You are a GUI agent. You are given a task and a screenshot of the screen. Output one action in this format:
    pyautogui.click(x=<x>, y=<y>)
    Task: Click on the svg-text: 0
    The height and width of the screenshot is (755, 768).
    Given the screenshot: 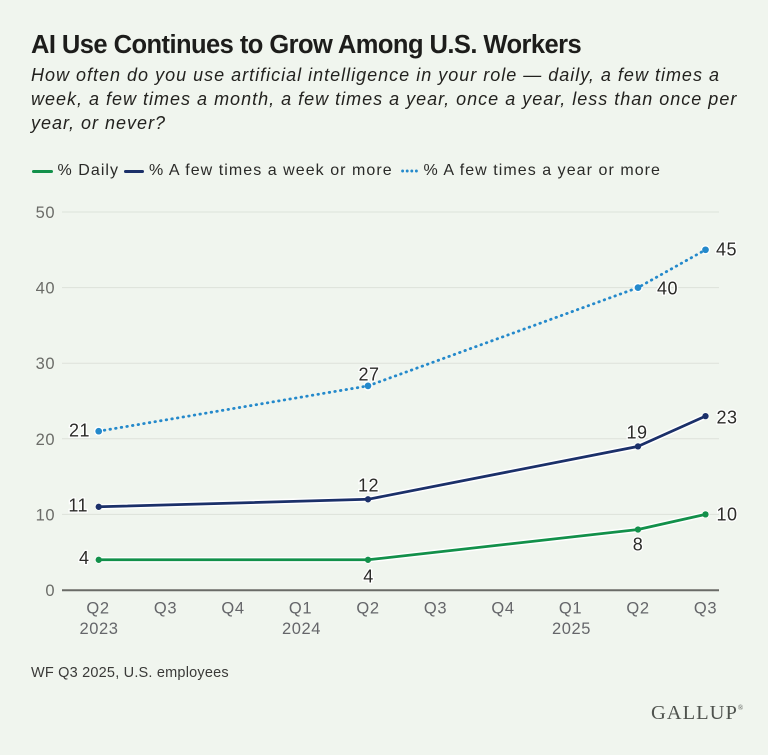 What is the action you would take?
    pyautogui.click(x=50, y=591)
    